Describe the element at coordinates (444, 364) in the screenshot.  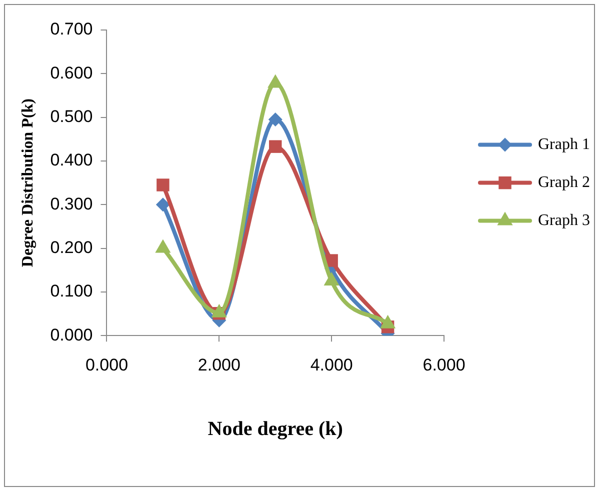
I see `x-tick-label: 6.000` at that location.